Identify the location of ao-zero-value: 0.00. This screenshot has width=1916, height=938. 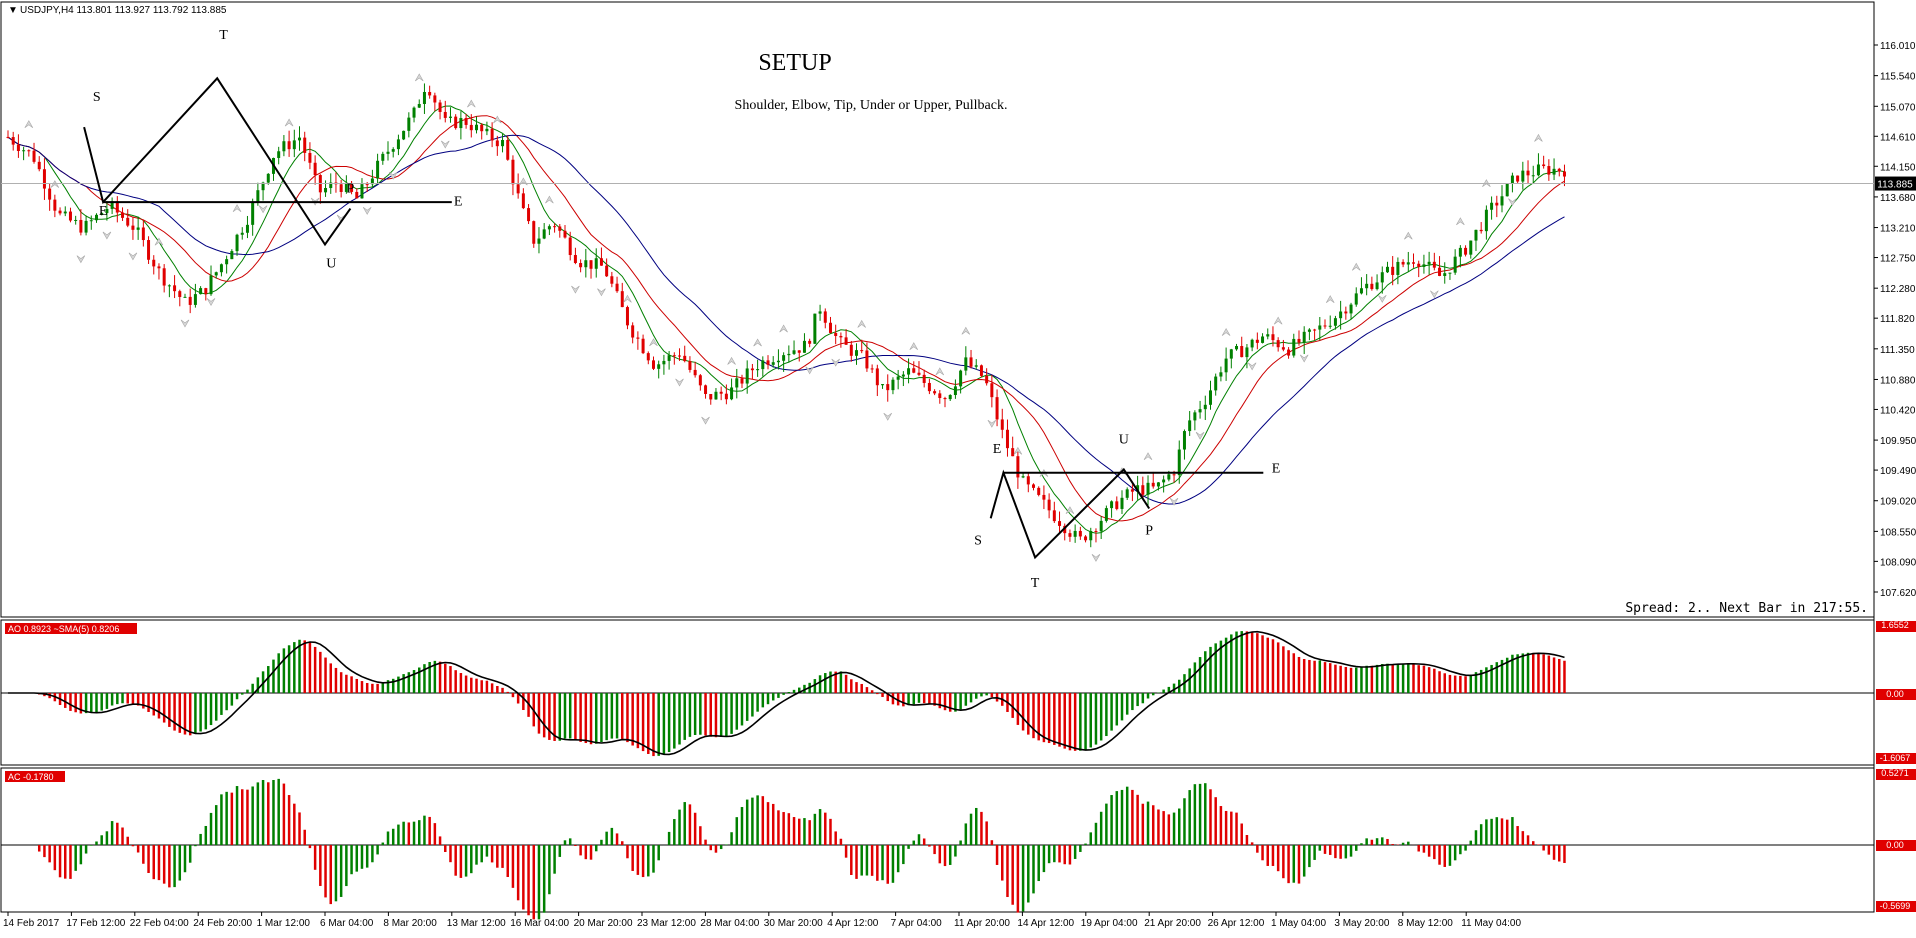
(1895, 694).